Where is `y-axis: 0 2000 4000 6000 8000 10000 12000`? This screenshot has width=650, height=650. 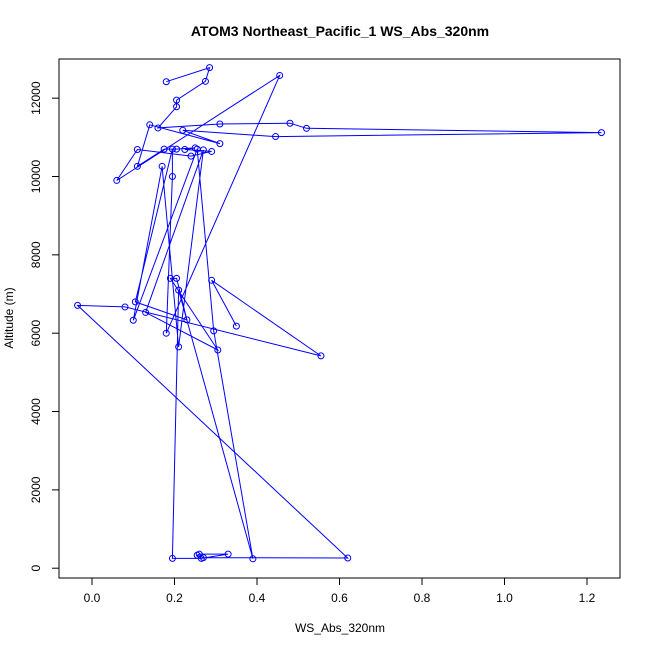 y-axis: 0 2000 4000 6000 8000 10000 12000 is located at coordinates (44, 326).